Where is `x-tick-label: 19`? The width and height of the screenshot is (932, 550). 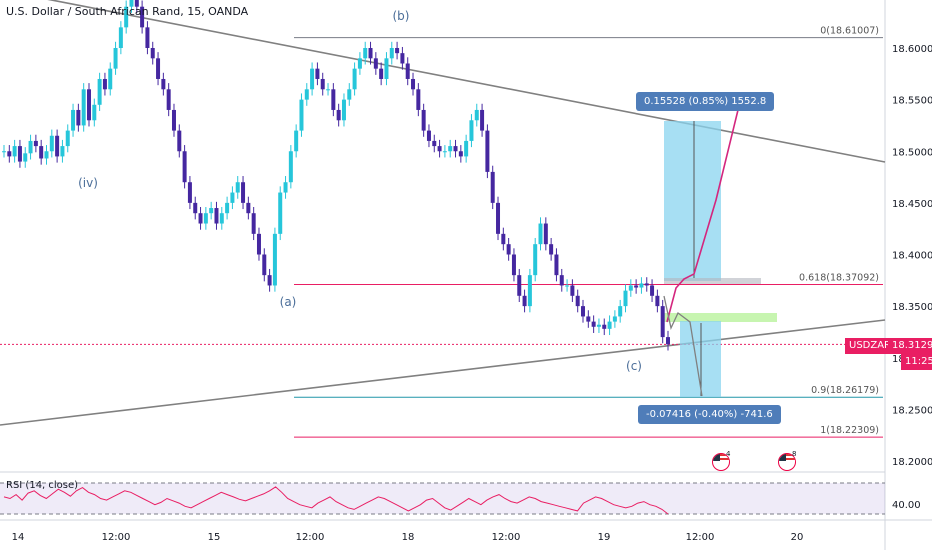 x-tick-label: 19 is located at coordinates (604, 537).